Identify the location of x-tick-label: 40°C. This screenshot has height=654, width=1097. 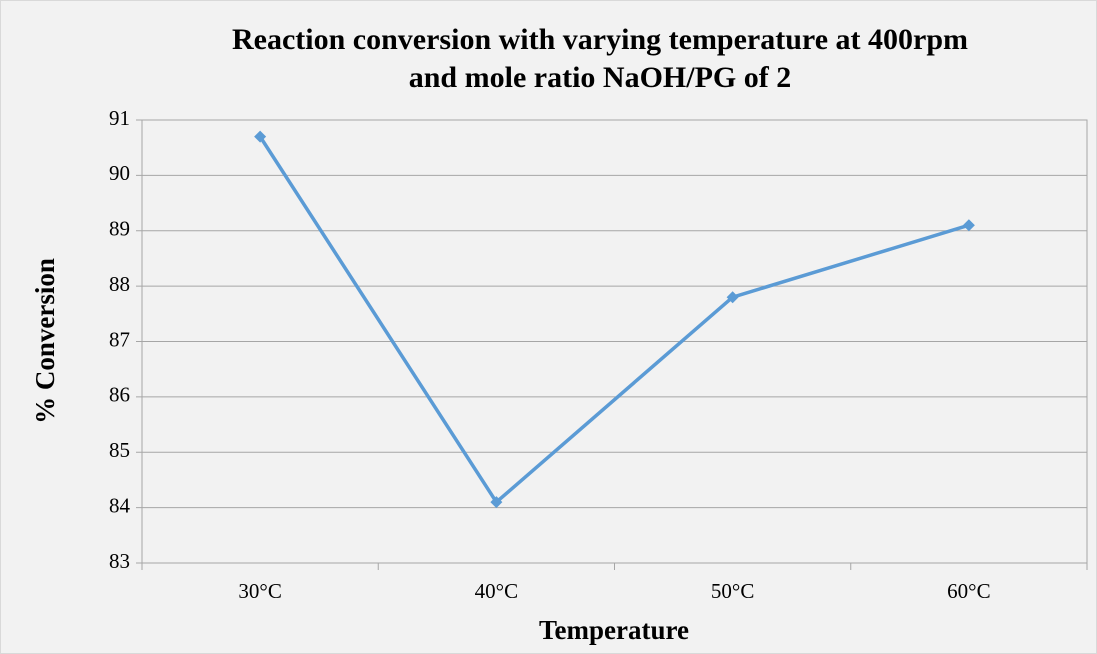
(496, 591).